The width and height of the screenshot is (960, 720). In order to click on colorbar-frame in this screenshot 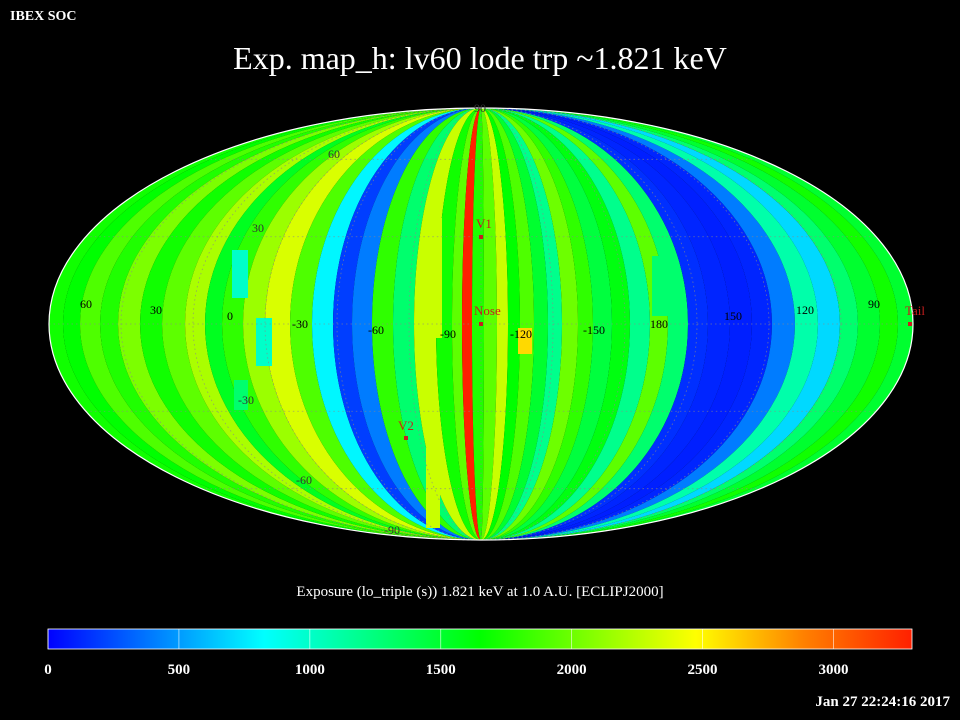, I will do `click(480, 639)`.